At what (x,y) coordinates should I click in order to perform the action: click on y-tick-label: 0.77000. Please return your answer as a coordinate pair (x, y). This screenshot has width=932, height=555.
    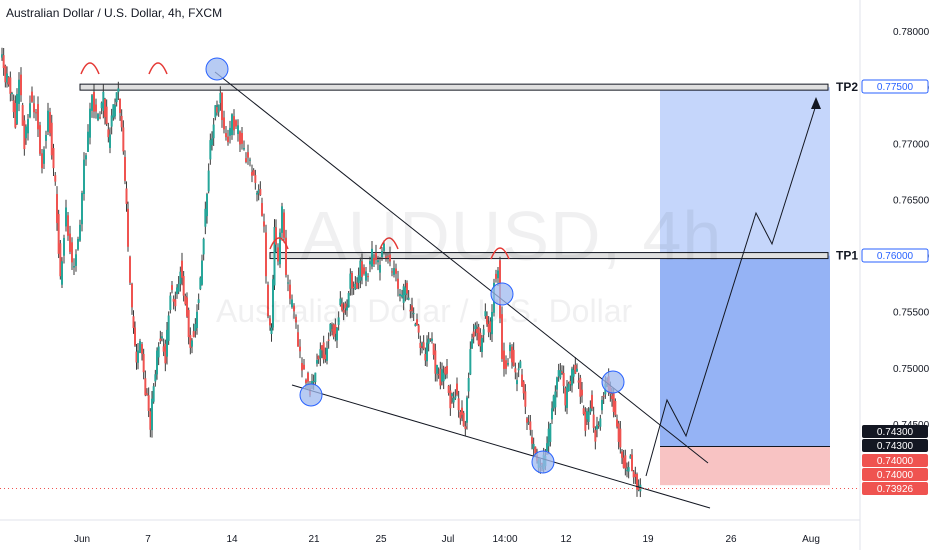
    Looking at the image, I should click on (911, 144).